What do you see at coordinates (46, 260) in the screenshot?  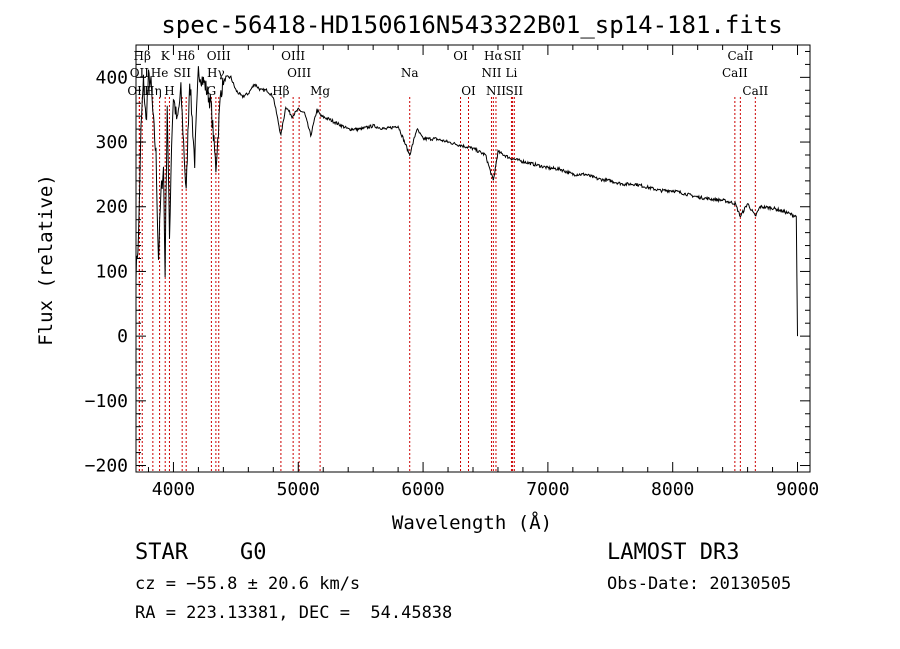 I see `y-axis-label: Flux (relative)` at bounding box center [46, 260].